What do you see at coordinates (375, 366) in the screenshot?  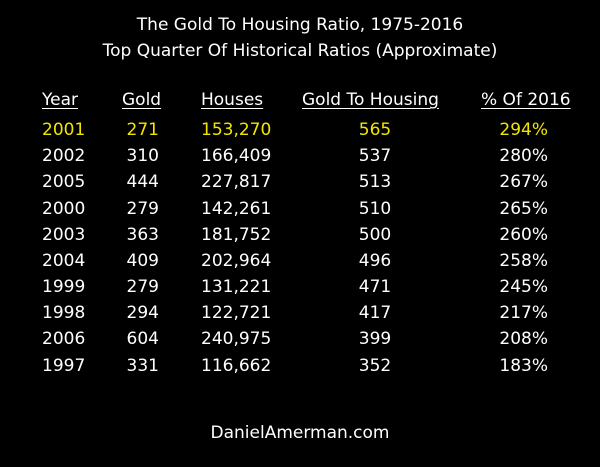 I see `cell-ratio: 352` at bounding box center [375, 366].